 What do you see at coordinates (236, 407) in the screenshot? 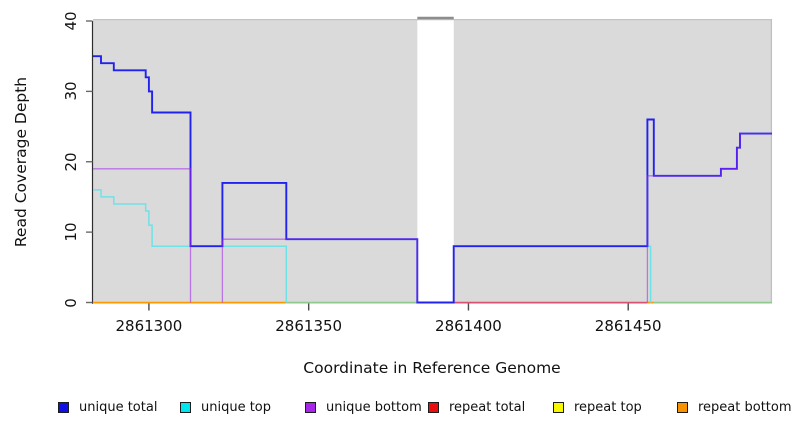
I see `legend-label: unique top` at bounding box center [236, 407].